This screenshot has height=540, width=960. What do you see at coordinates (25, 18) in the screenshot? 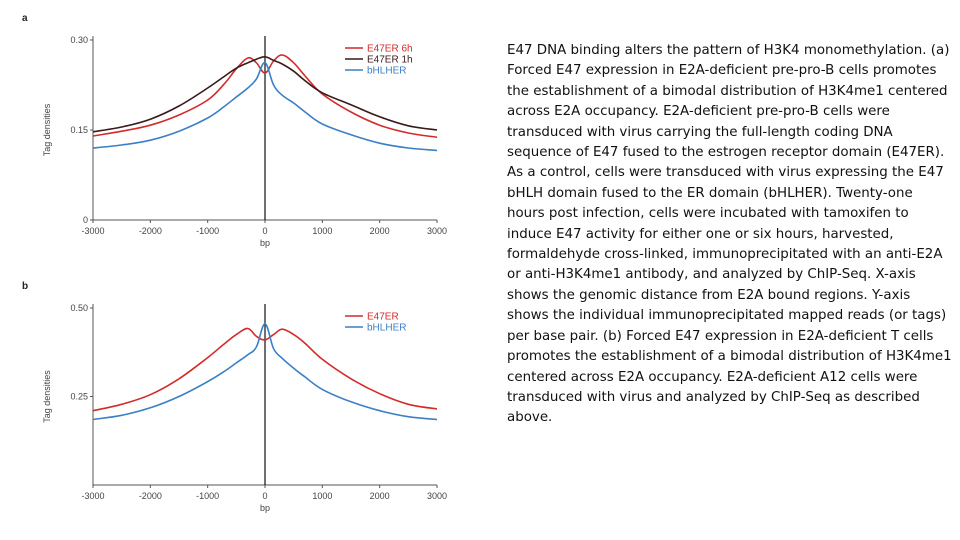
I see `panel-letter: a` at bounding box center [25, 18].